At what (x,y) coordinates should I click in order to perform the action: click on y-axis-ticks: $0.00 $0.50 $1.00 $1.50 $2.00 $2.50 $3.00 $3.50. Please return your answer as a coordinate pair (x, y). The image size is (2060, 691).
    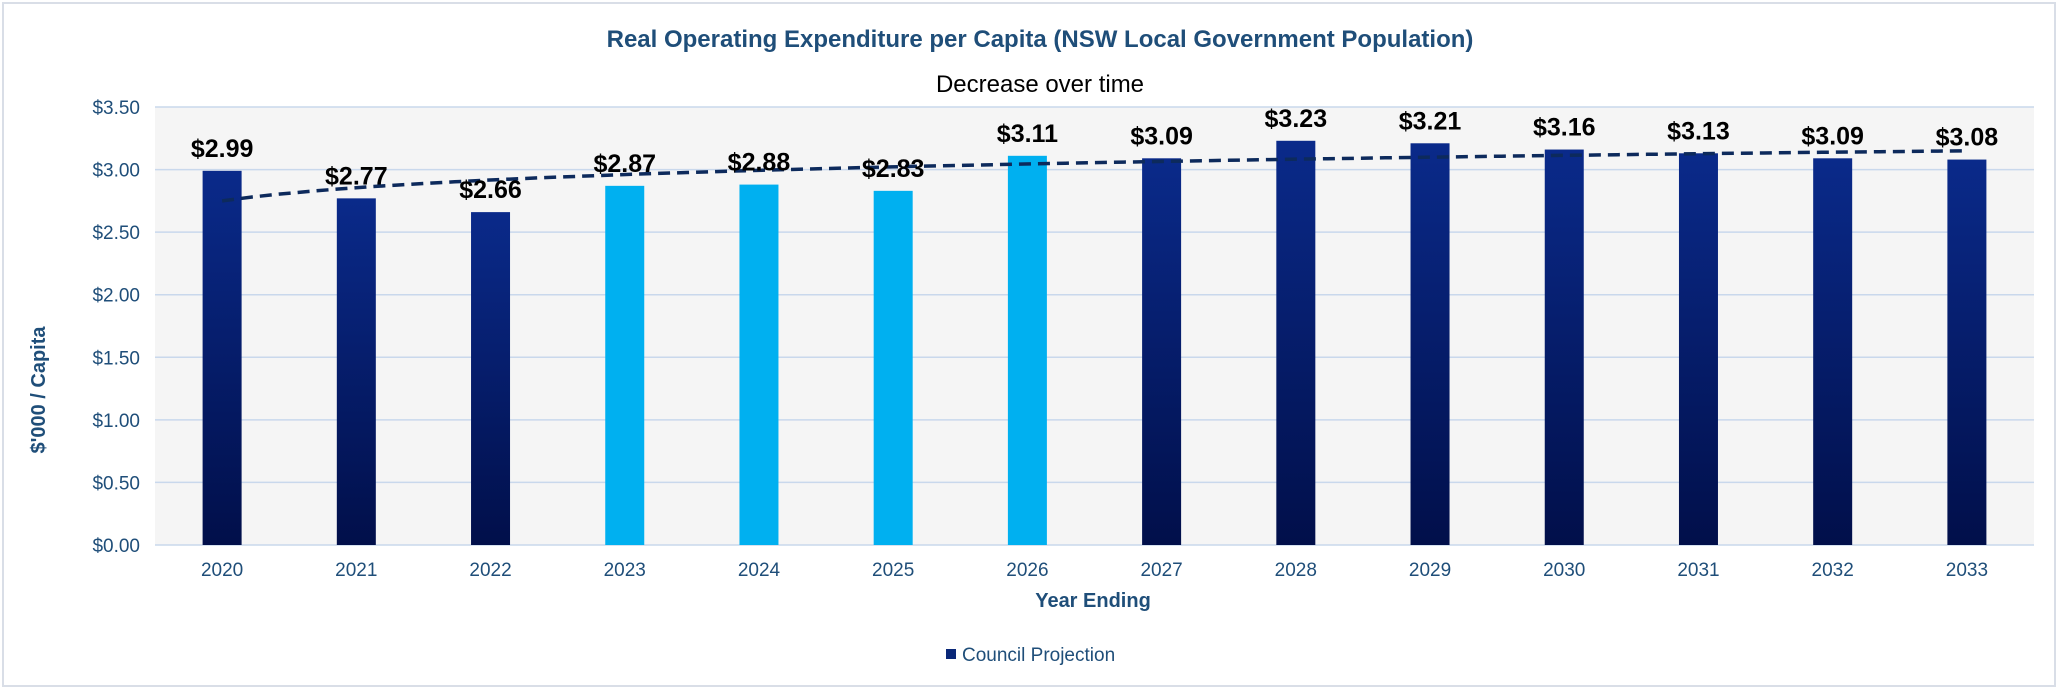
    Looking at the image, I should click on (116, 327).